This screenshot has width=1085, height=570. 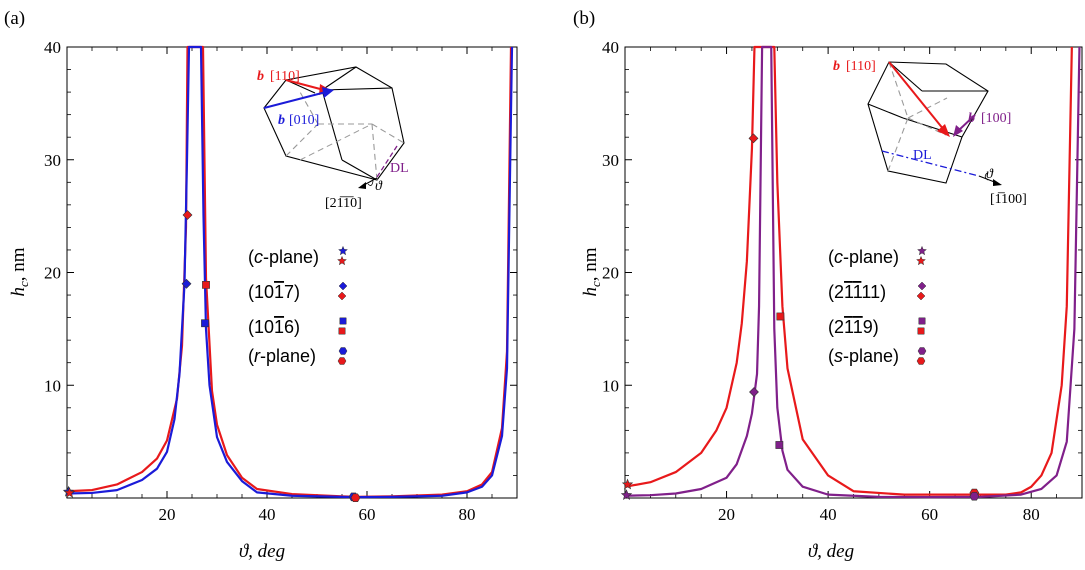 I want to click on y-axis-title-b: hc, nm, so click(x=591, y=271).